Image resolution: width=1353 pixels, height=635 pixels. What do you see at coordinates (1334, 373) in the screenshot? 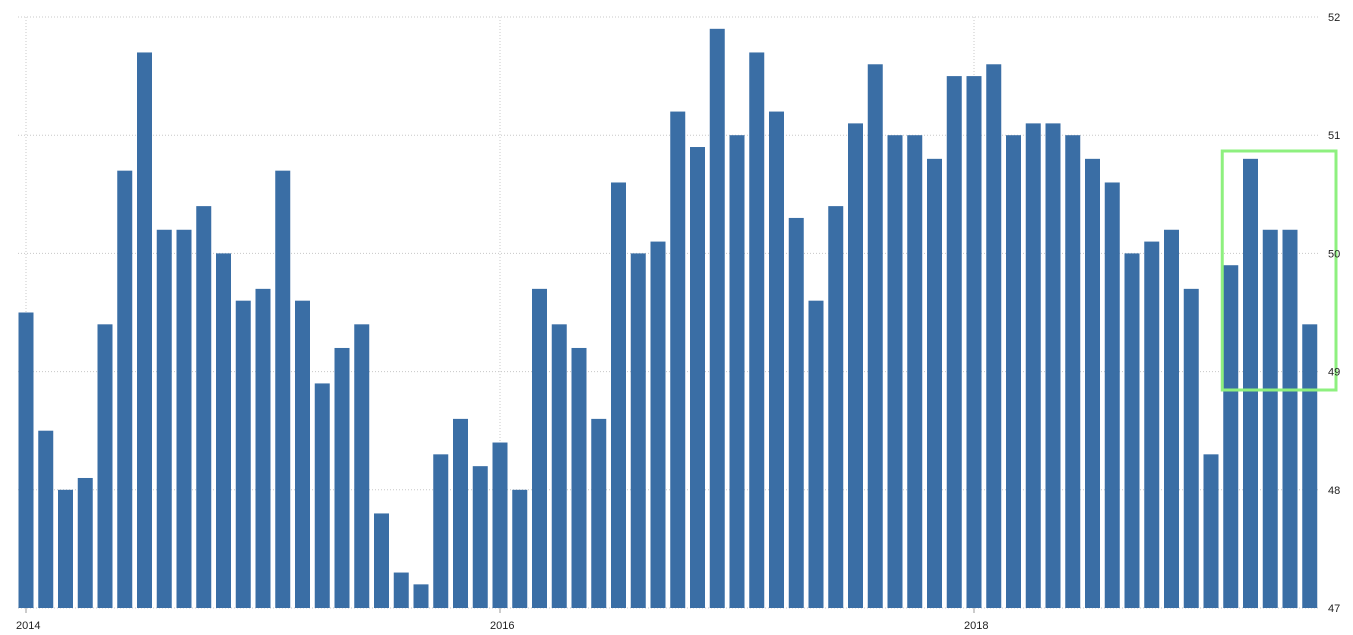
I see `y-tick-label: 49` at bounding box center [1334, 373].